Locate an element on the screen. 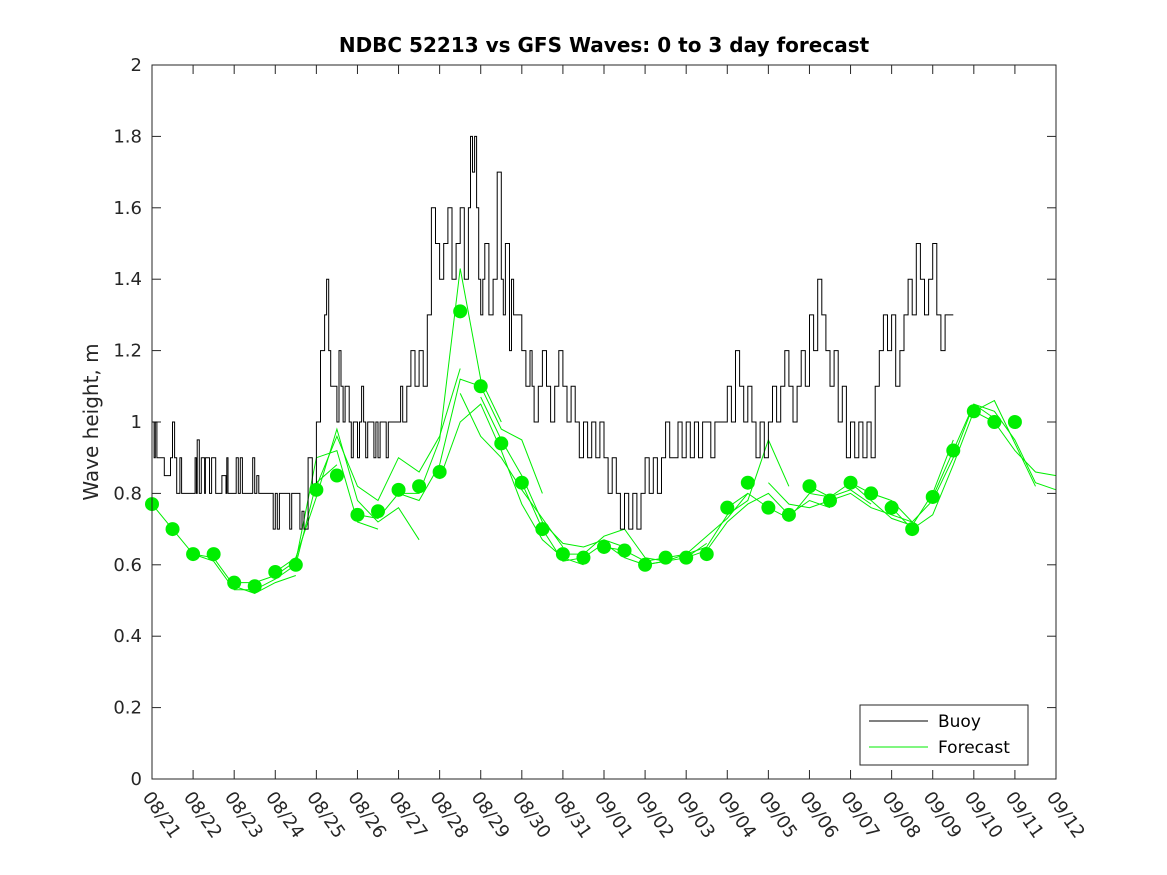 Image resolution: width=1167 pixels, height=875 pixels. y-tick-label: 0.6 is located at coordinates (127, 565).